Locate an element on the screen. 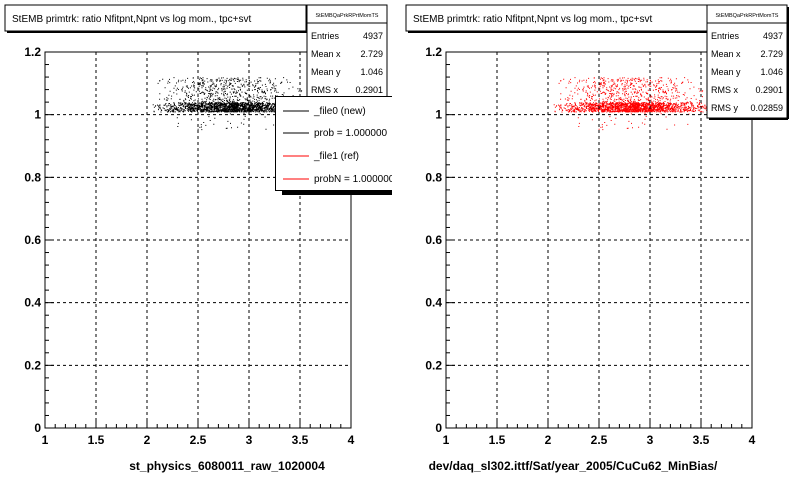 The width and height of the screenshot is (800, 480). right-x-axis: 1 1.5 2 2.5 3 3.5 4 is located at coordinates (599, 433).